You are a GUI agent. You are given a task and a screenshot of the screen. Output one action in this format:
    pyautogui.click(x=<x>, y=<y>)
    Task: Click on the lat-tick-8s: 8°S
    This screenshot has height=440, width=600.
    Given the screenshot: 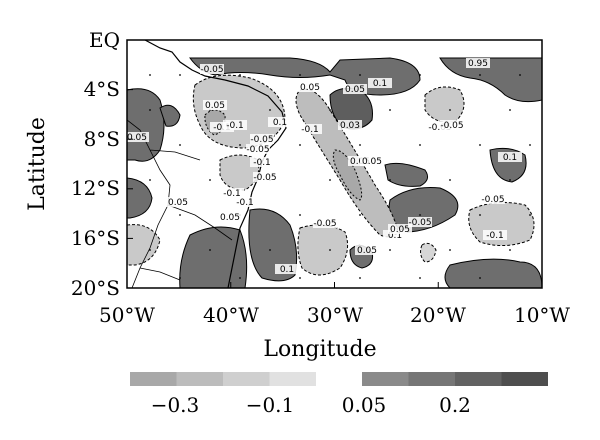 What is the action you would take?
    pyautogui.click(x=102, y=139)
    